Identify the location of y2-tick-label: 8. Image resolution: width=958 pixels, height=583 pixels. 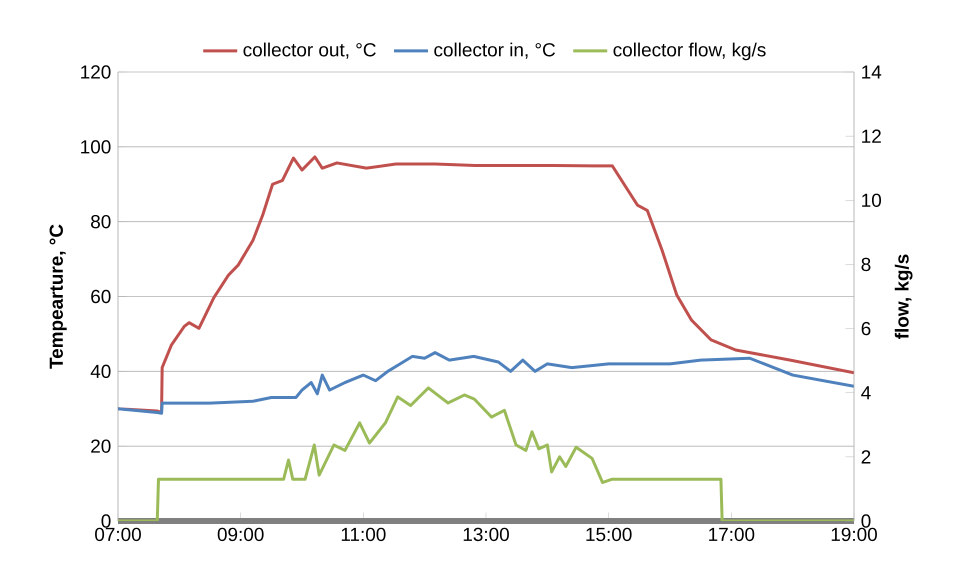
(866, 265).